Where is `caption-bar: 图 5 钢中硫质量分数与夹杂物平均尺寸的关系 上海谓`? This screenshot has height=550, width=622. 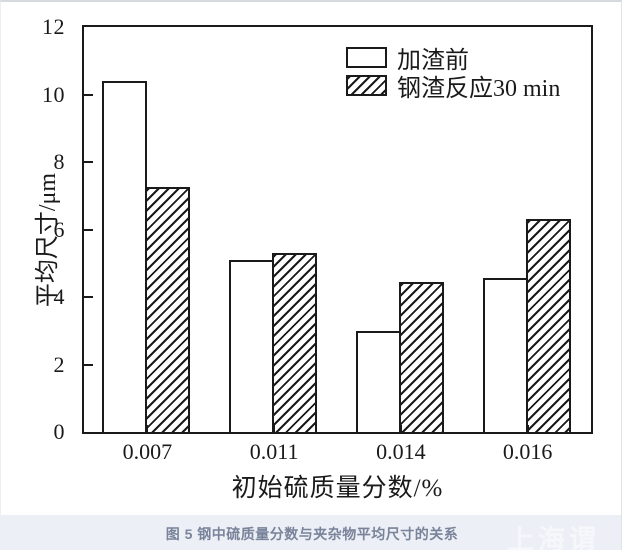
caption-bar: 图 5 钢中硫质量分数与夹杂物平均尺寸的关系 上海谓 is located at coordinates (311, 532).